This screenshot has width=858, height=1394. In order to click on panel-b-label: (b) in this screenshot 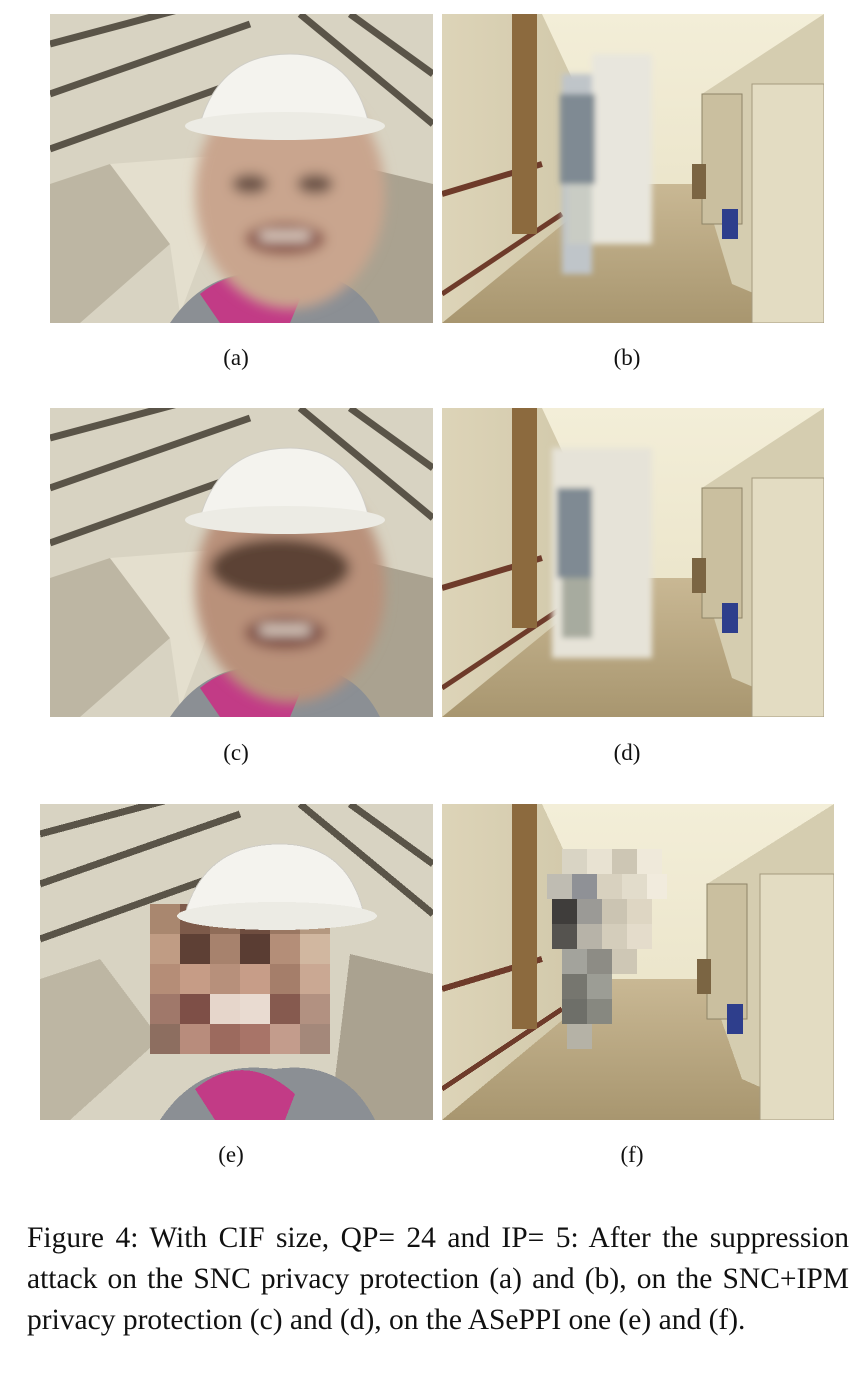, I will do `click(627, 357)`.